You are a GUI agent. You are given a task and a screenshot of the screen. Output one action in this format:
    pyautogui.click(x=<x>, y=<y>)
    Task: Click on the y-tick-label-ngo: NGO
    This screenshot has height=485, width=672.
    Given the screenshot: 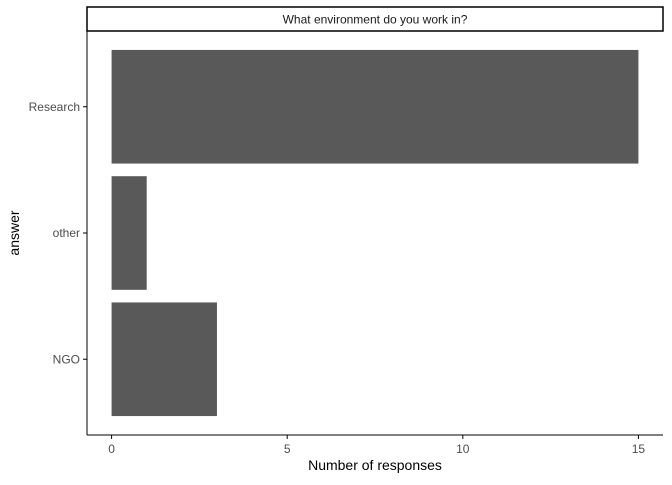 What is the action you would take?
    pyautogui.click(x=66, y=359)
    